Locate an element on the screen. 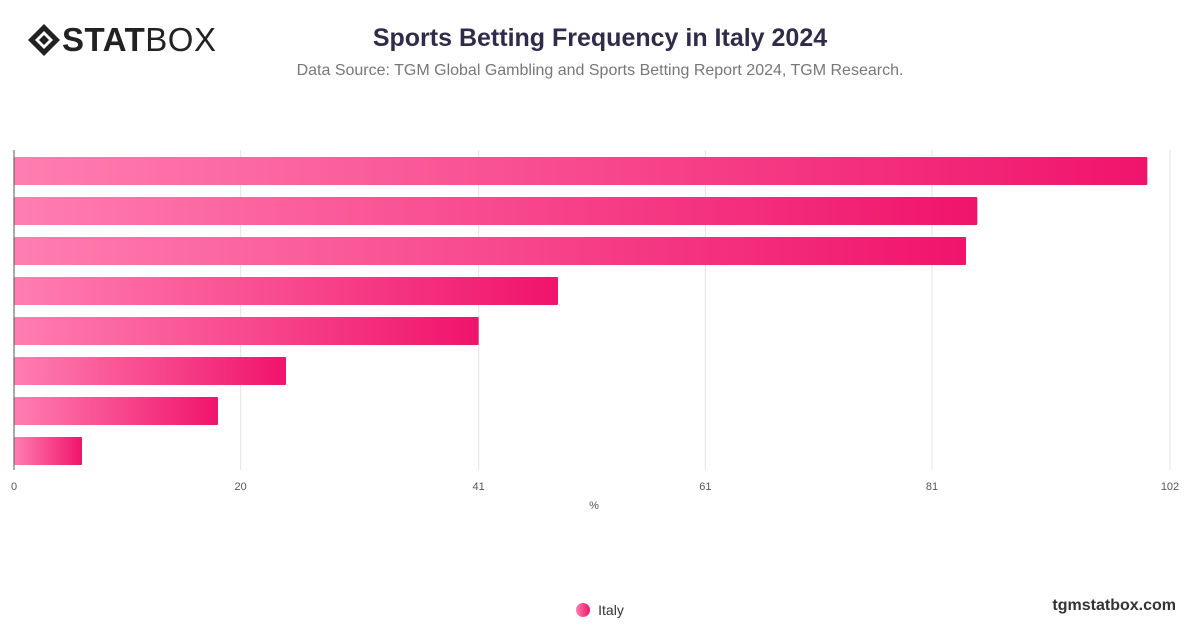  logo-box-text: BOX is located at coordinates (181, 39).